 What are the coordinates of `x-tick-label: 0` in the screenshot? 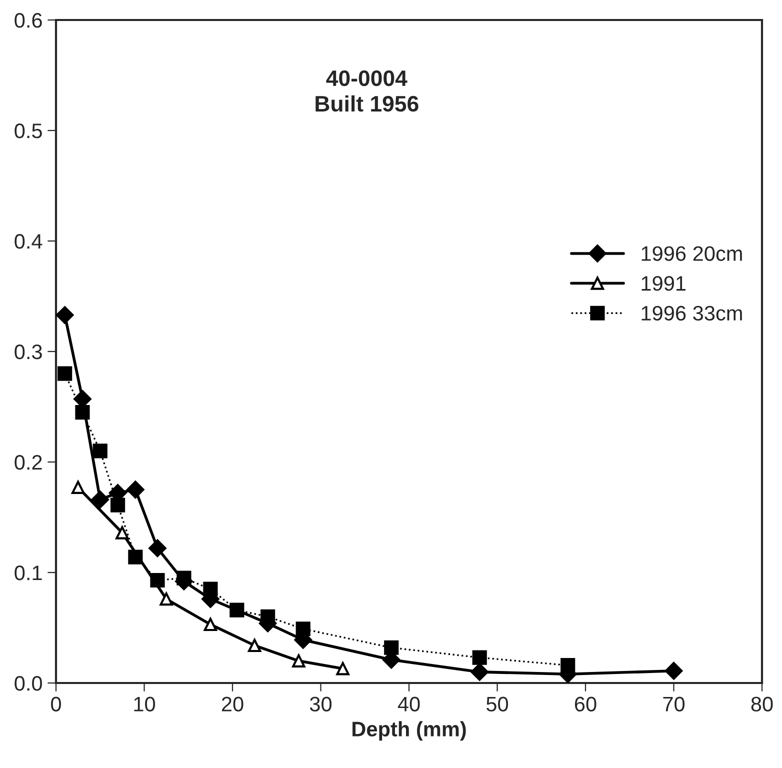 It's located at (56, 704).